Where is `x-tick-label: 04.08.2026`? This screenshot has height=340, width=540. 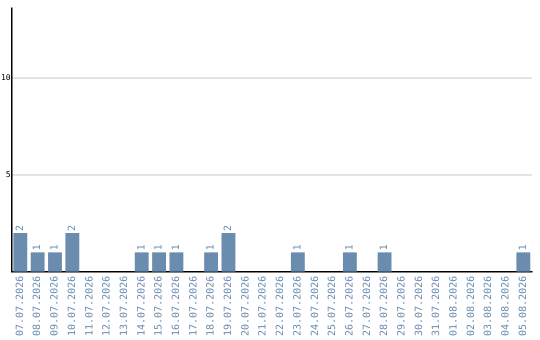 x-tick-label: 04.08.2026 is located at coordinates (506, 306).